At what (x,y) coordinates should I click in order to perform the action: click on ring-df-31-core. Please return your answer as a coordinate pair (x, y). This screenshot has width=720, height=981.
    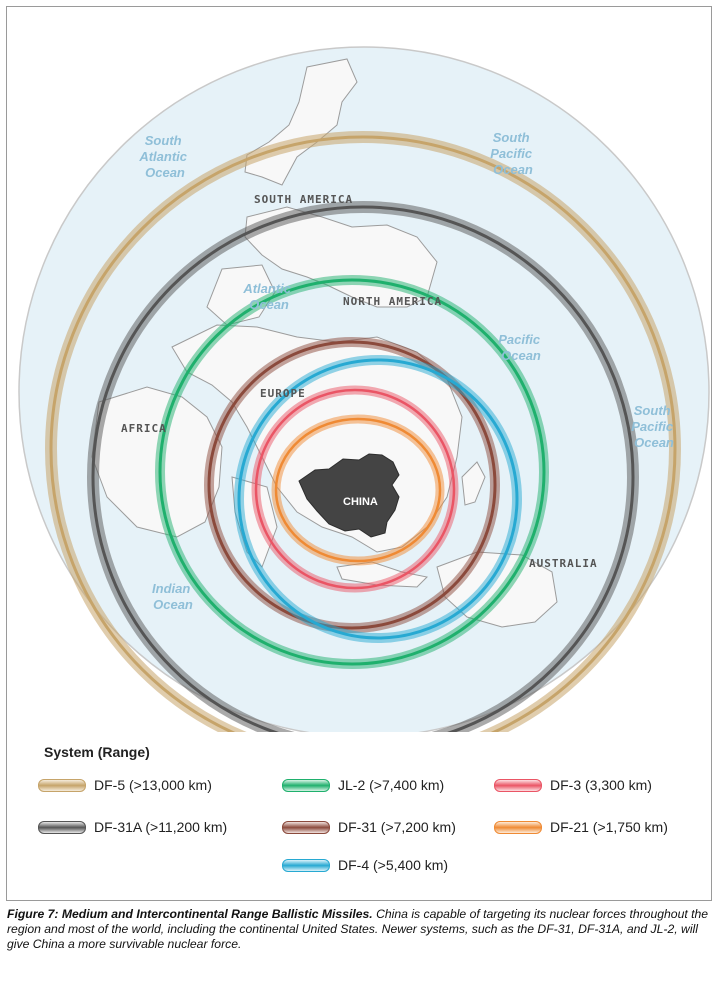
    Looking at the image, I should click on (352, 485).